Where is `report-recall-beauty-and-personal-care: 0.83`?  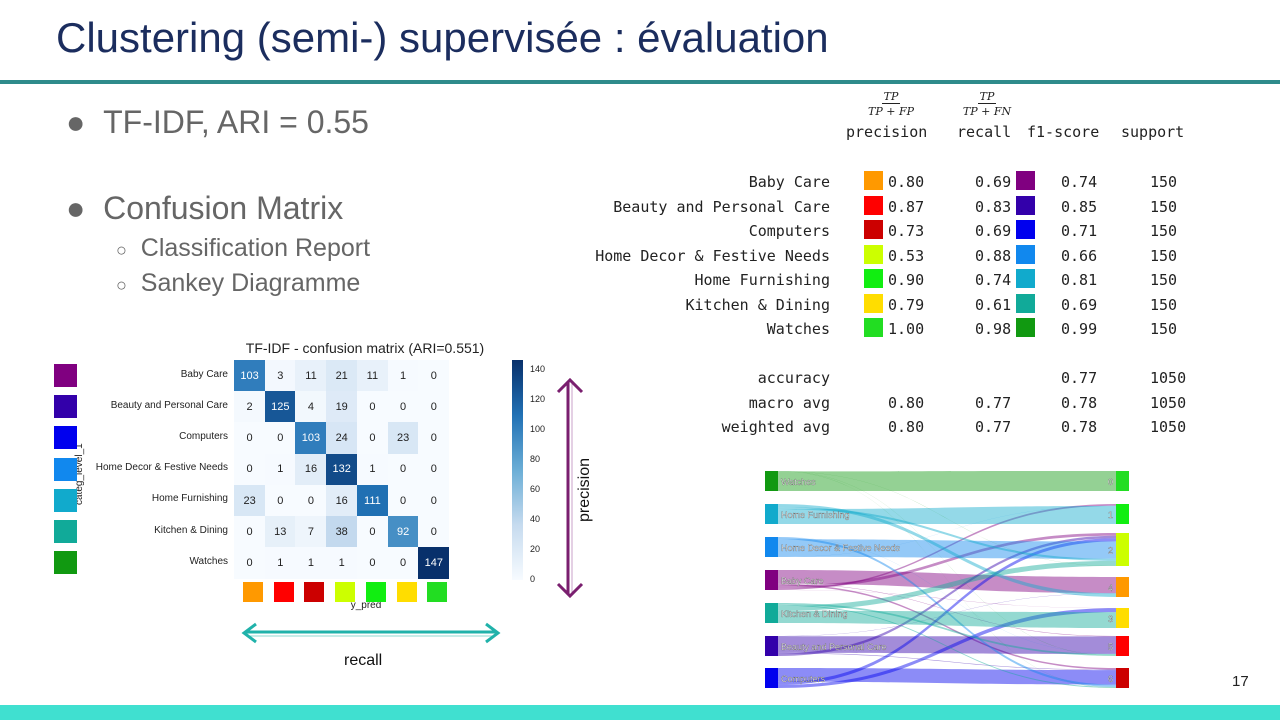 report-recall-beauty-and-personal-care: 0.83 is located at coordinates (993, 207).